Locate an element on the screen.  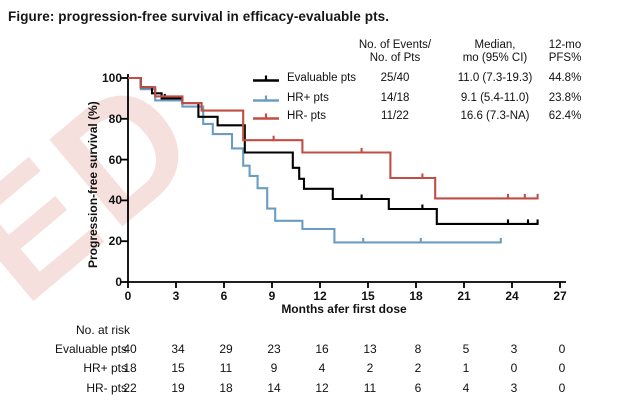
at-risk-value: 9 is located at coordinates (274, 368).